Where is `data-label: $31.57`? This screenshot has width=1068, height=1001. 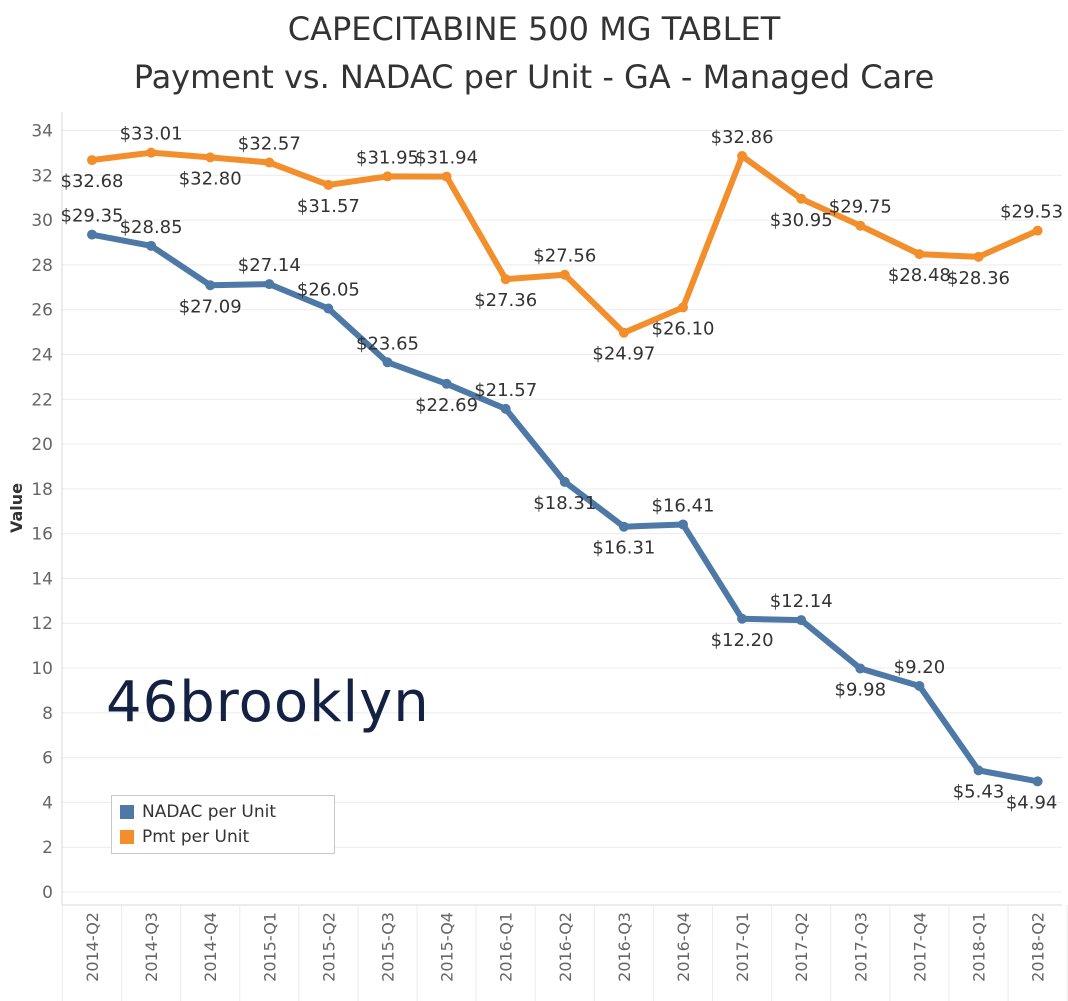 data-label: $31.57 is located at coordinates (328, 206).